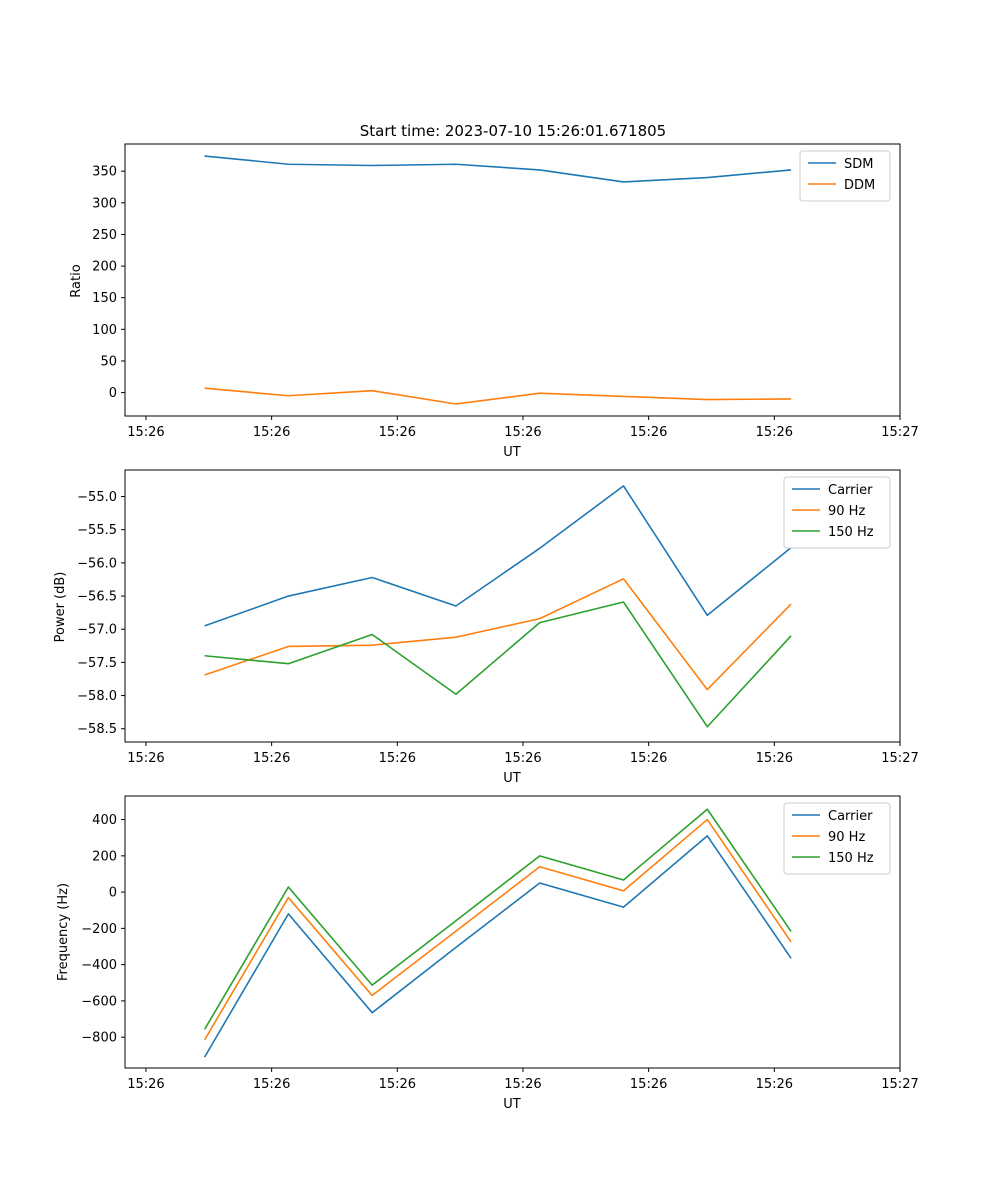  What do you see at coordinates (97, 630) in the screenshot?
I see `y-tick-label: −57.0` at bounding box center [97, 630].